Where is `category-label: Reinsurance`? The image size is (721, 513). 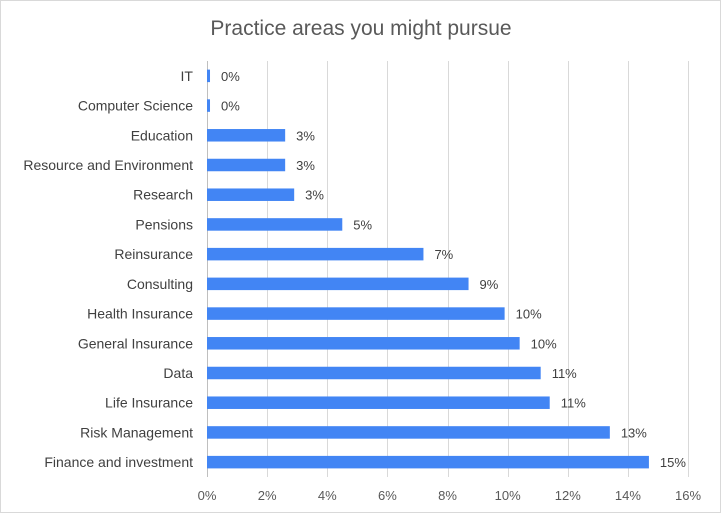
category-label: Reinsurance is located at coordinates (153, 254).